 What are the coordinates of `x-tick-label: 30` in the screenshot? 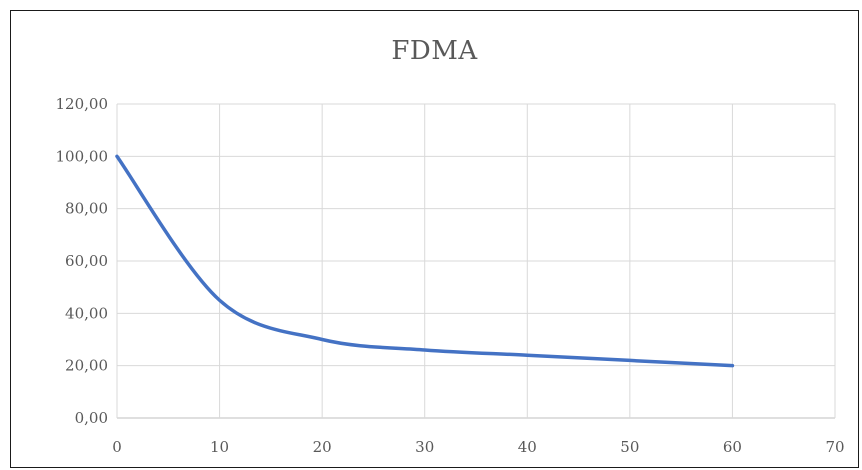 It's located at (424, 447).